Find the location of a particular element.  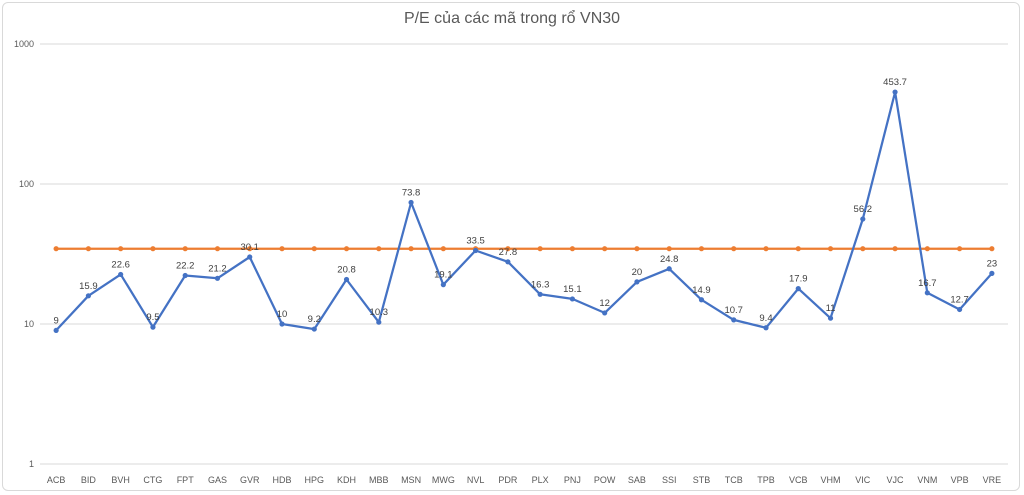

data-label: 10.3 is located at coordinates (379, 312).